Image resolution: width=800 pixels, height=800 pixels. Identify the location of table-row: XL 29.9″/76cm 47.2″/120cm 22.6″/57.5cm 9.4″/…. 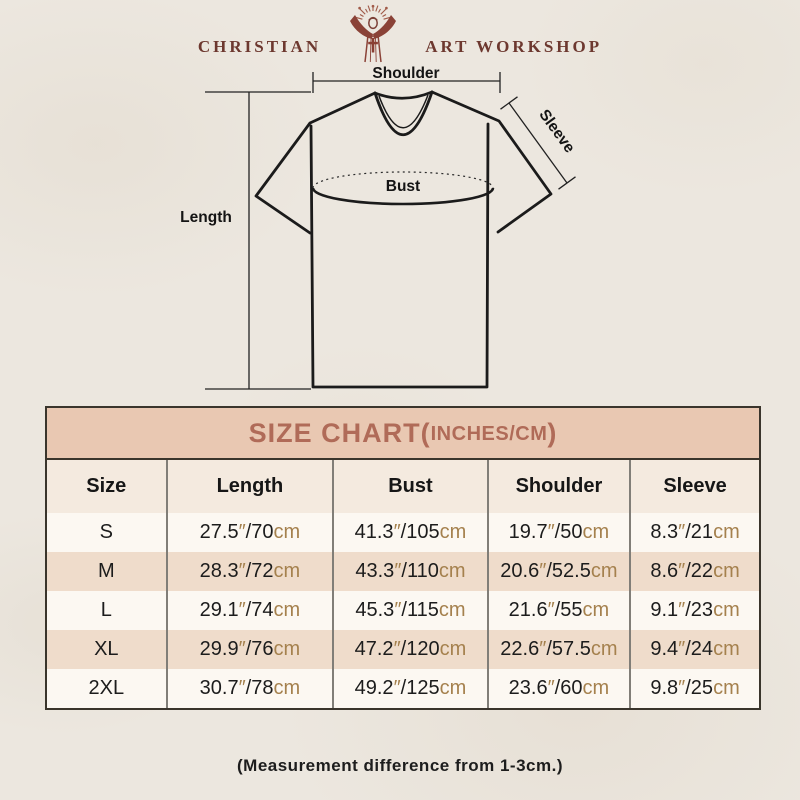
(403, 649).